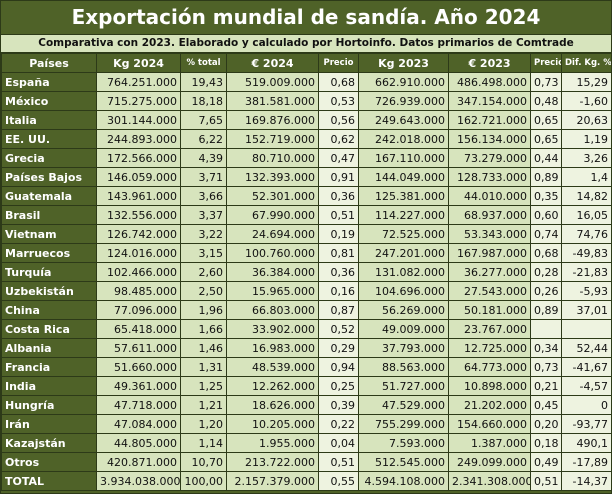  I want to click on table-cell: 114.227.000, so click(403, 215).